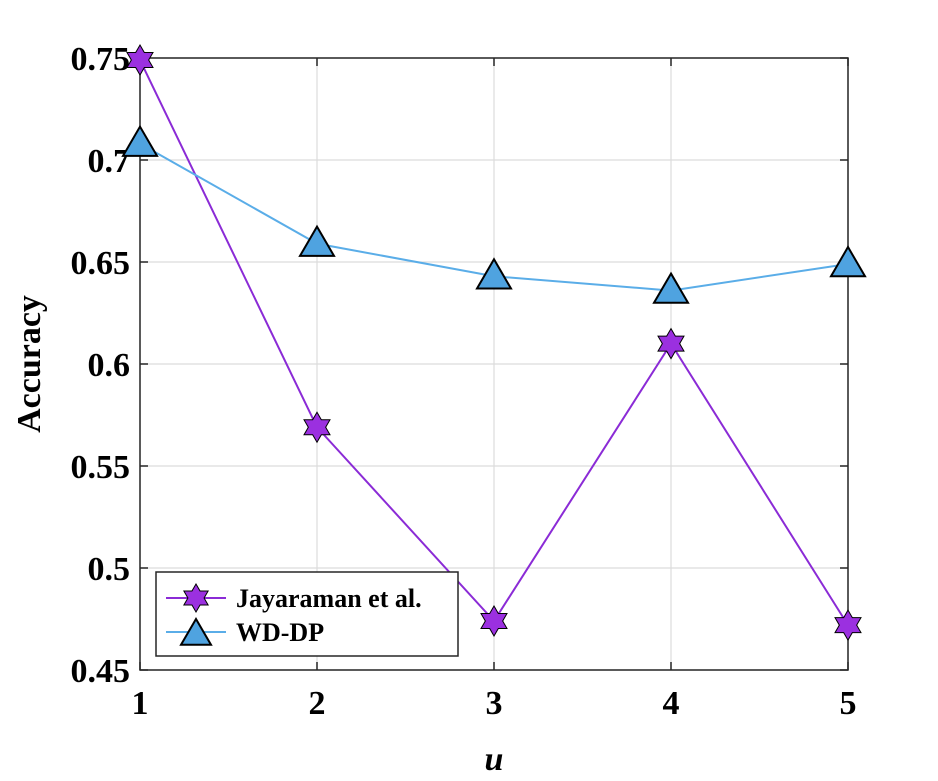 The height and width of the screenshot is (781, 938). What do you see at coordinates (494, 759) in the screenshot?
I see `x-axis-title: u` at bounding box center [494, 759].